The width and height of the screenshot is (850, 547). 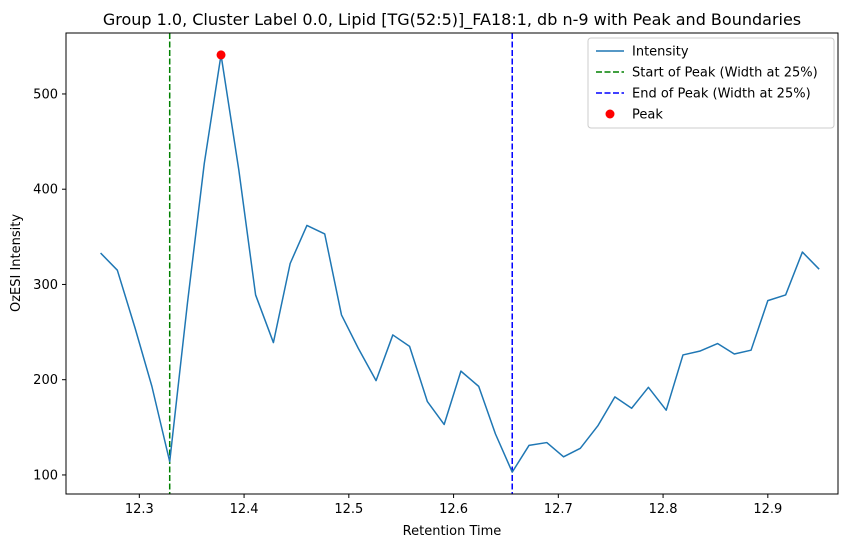 I want to click on y-tick-label: 100, so click(x=45, y=475).